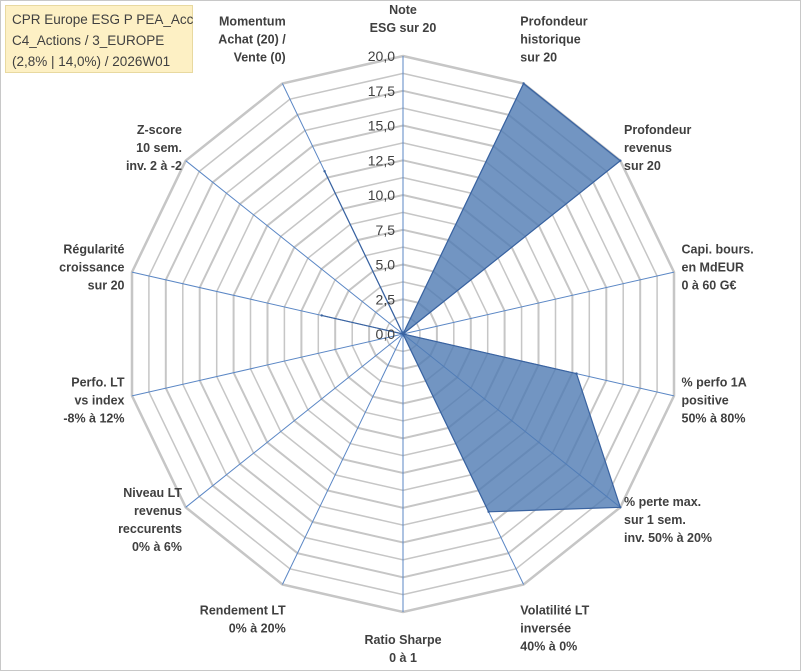 The height and width of the screenshot is (671, 801). What do you see at coordinates (99, 400) in the screenshot?
I see `category-label: vs index` at bounding box center [99, 400].